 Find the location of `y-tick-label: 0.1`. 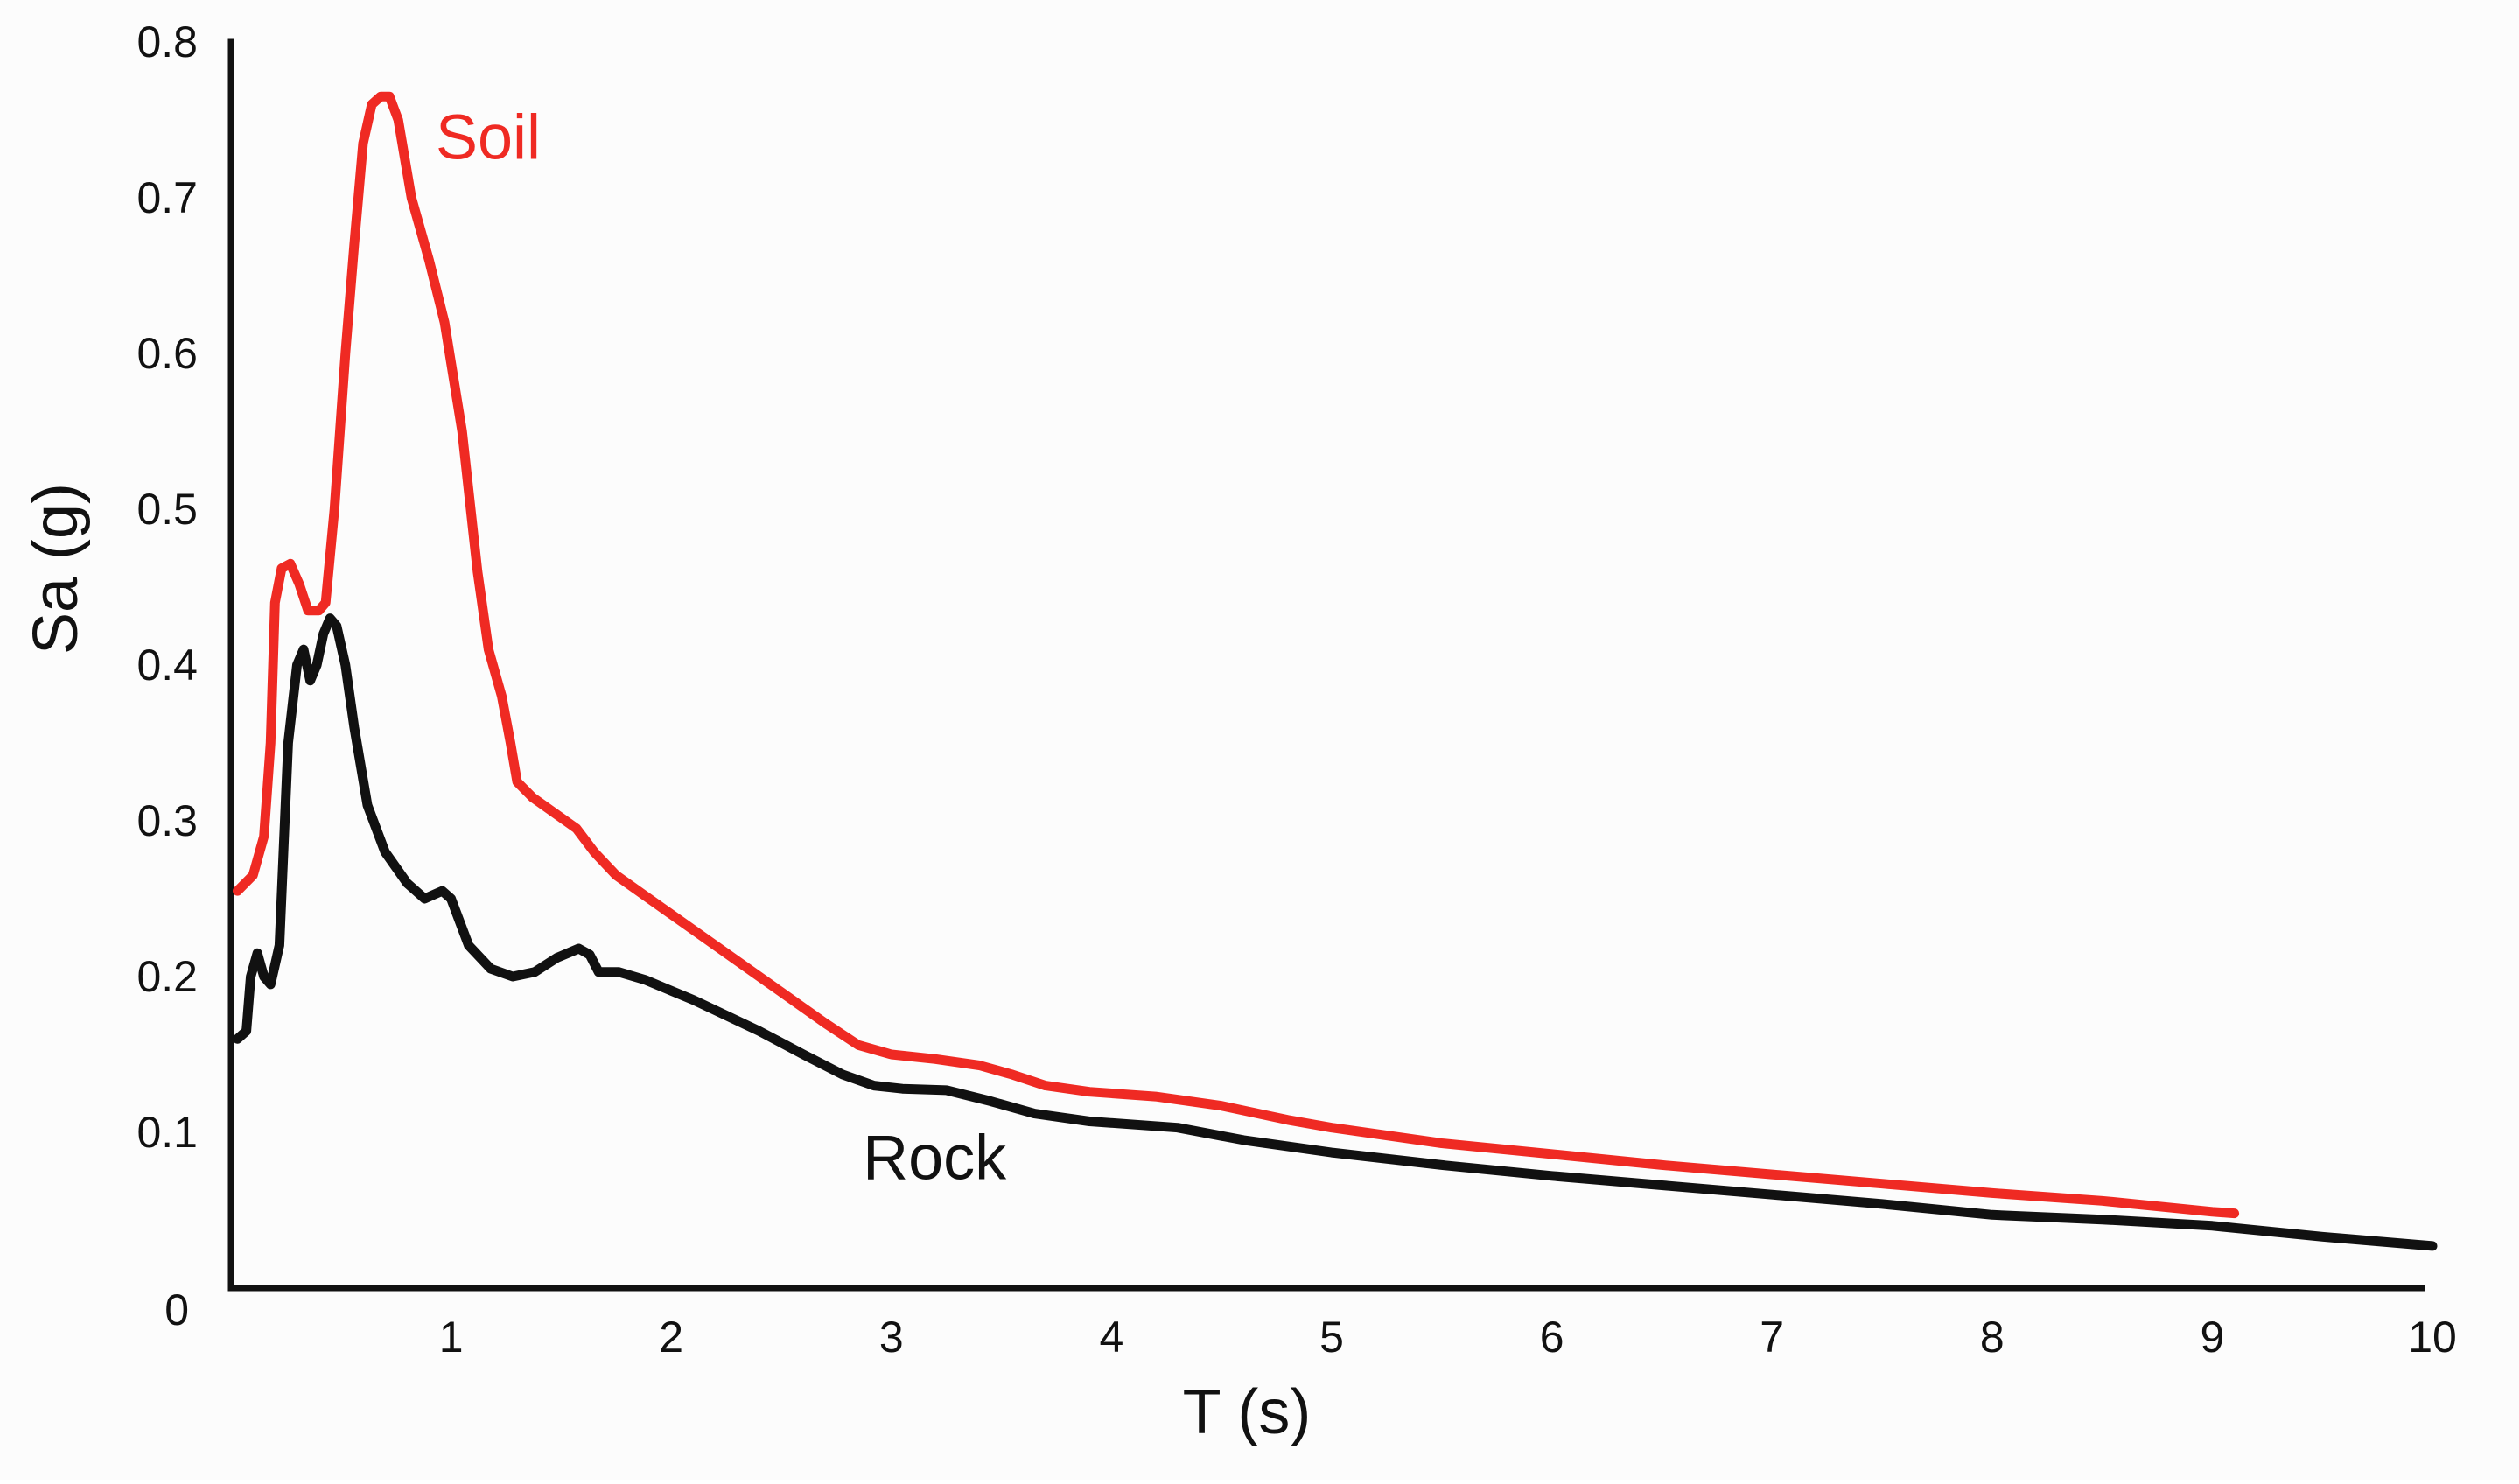

y-tick-label: 0.1 is located at coordinates (167, 1132).